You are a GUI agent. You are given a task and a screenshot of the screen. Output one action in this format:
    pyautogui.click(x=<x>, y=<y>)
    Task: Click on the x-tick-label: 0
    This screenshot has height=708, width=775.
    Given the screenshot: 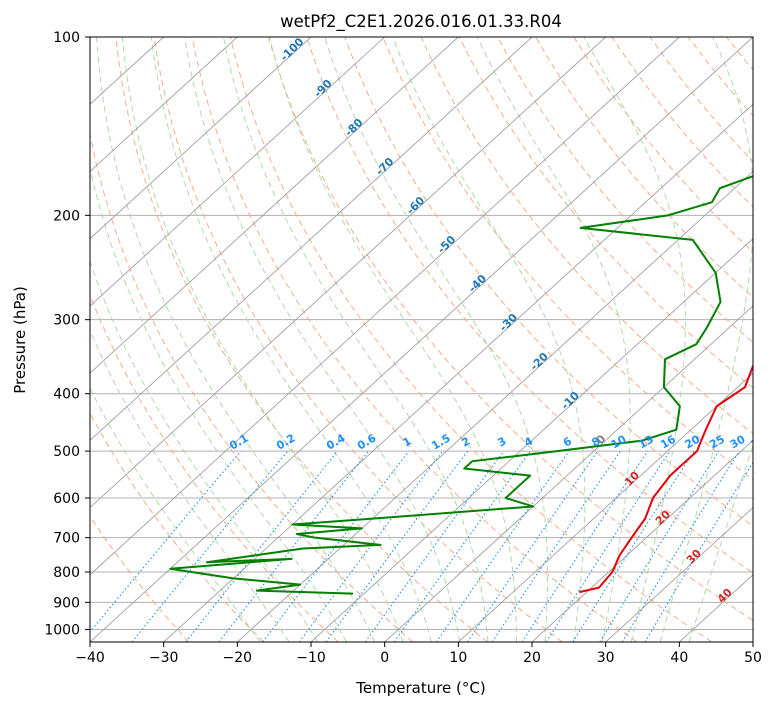 What is the action you would take?
    pyautogui.click(x=384, y=658)
    